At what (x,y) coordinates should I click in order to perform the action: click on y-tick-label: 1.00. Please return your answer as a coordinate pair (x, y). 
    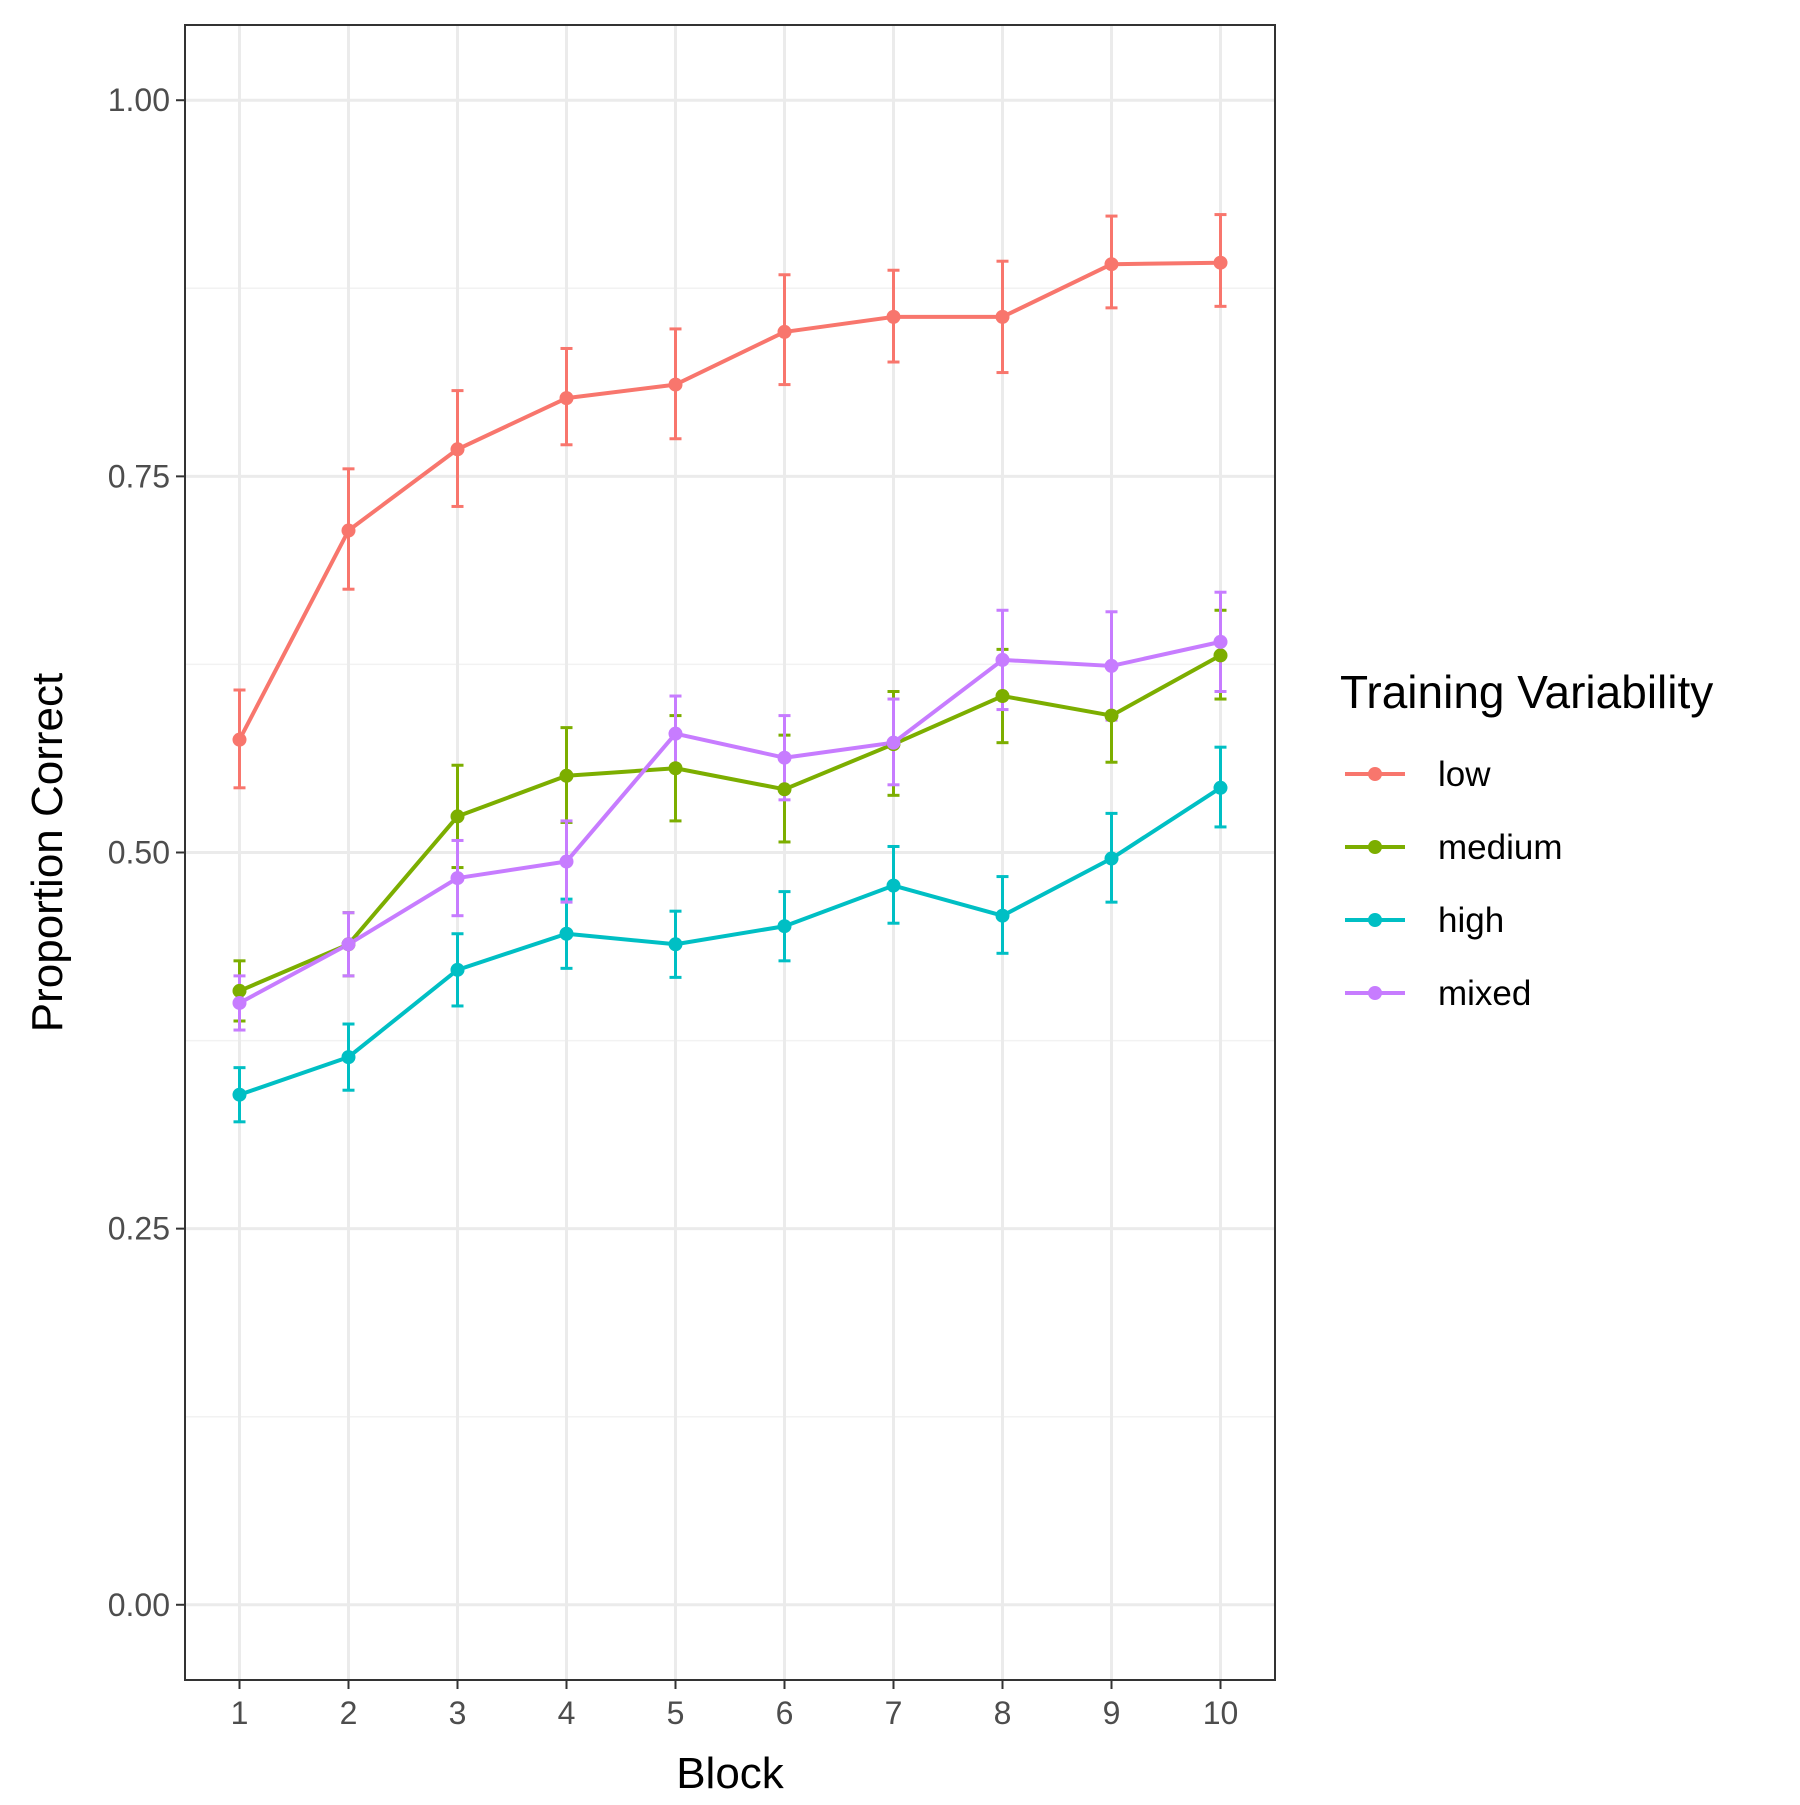
    Looking at the image, I should click on (139, 100).